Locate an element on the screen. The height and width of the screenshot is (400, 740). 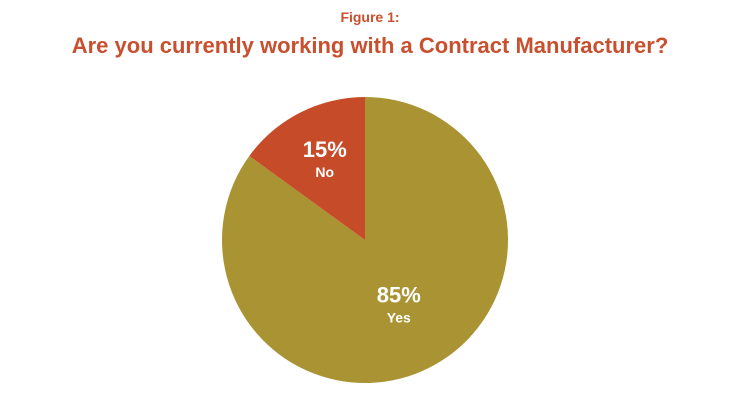
pie-labels: 85% Yes 15% No is located at coordinates (362, 231).